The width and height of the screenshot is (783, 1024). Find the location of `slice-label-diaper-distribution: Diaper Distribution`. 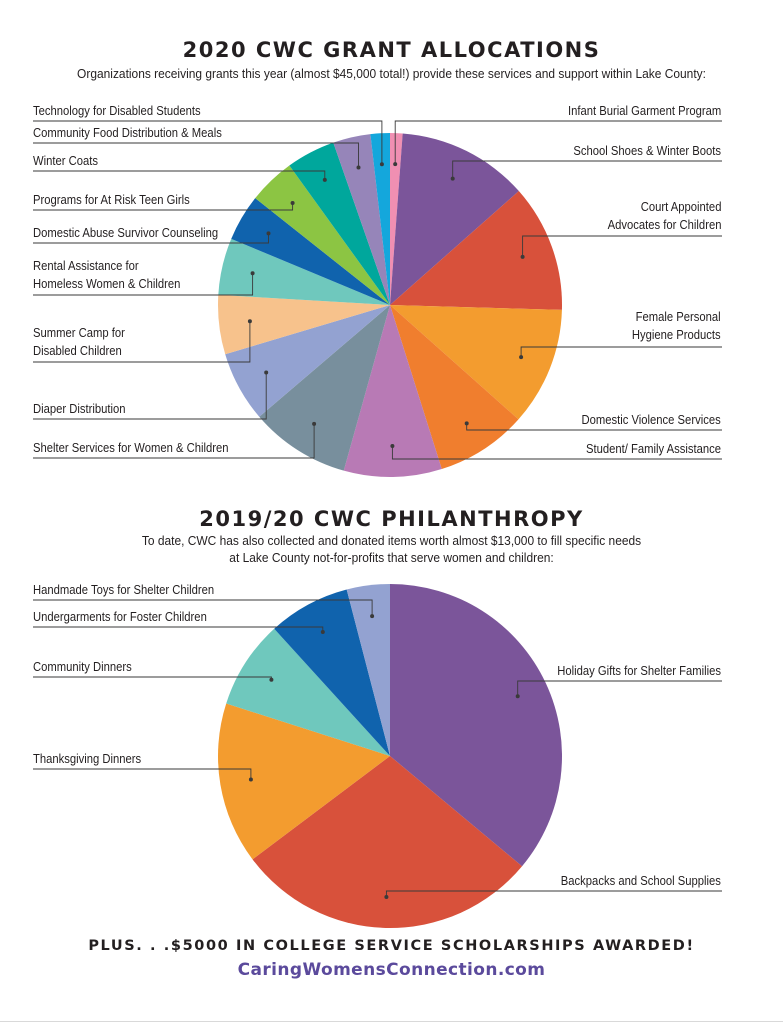

slice-label-diaper-distribution: Diaper Distribution is located at coordinates (79, 409).